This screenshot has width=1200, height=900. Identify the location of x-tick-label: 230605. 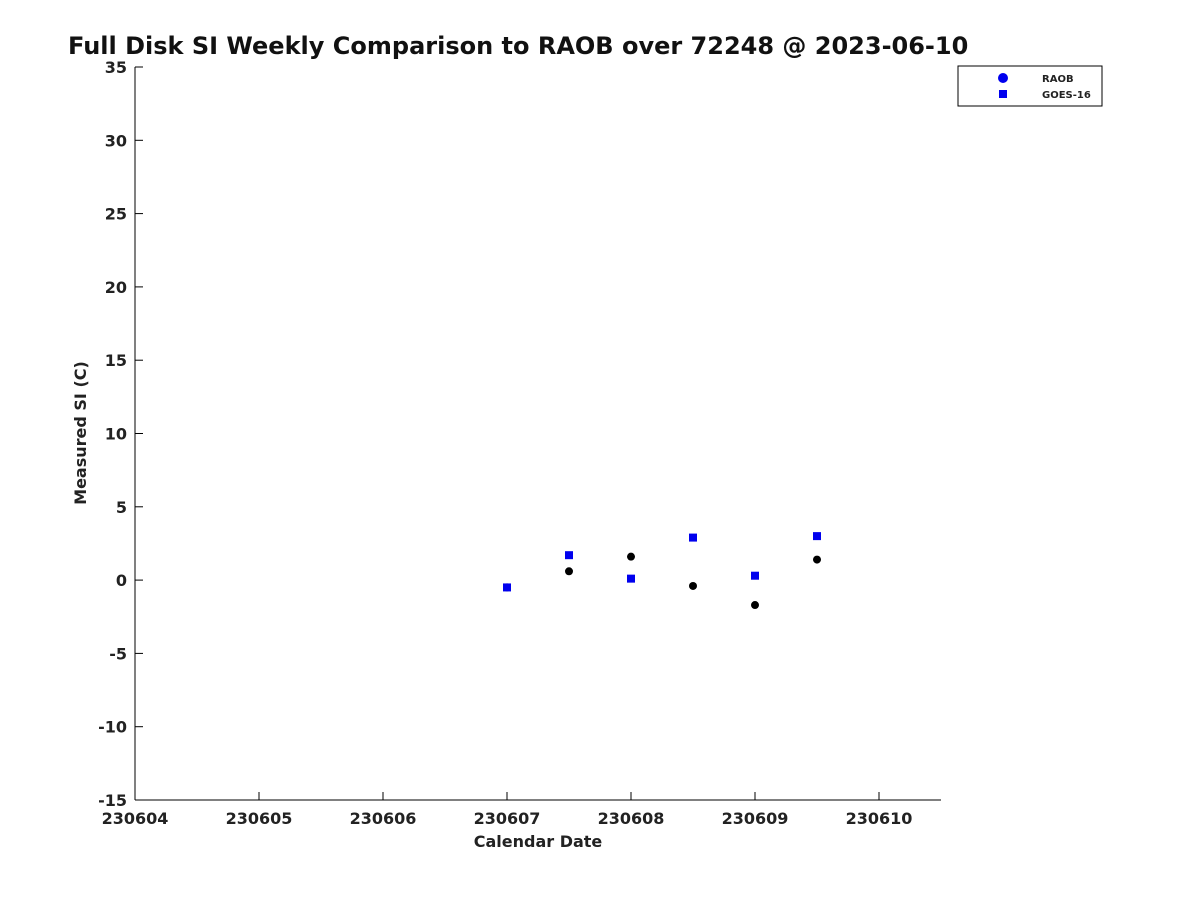
(259, 818).